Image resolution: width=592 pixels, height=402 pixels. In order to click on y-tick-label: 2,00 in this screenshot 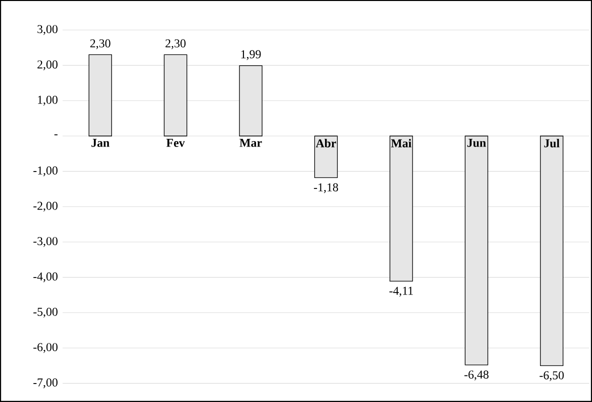, I will do `click(47, 65)`.